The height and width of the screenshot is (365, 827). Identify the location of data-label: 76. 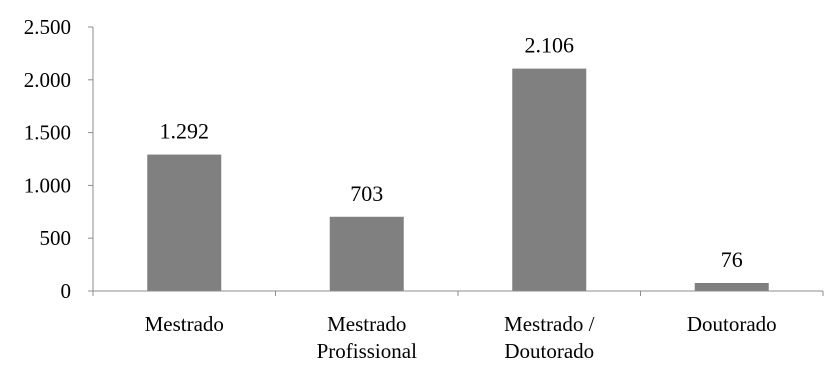
(732, 259).